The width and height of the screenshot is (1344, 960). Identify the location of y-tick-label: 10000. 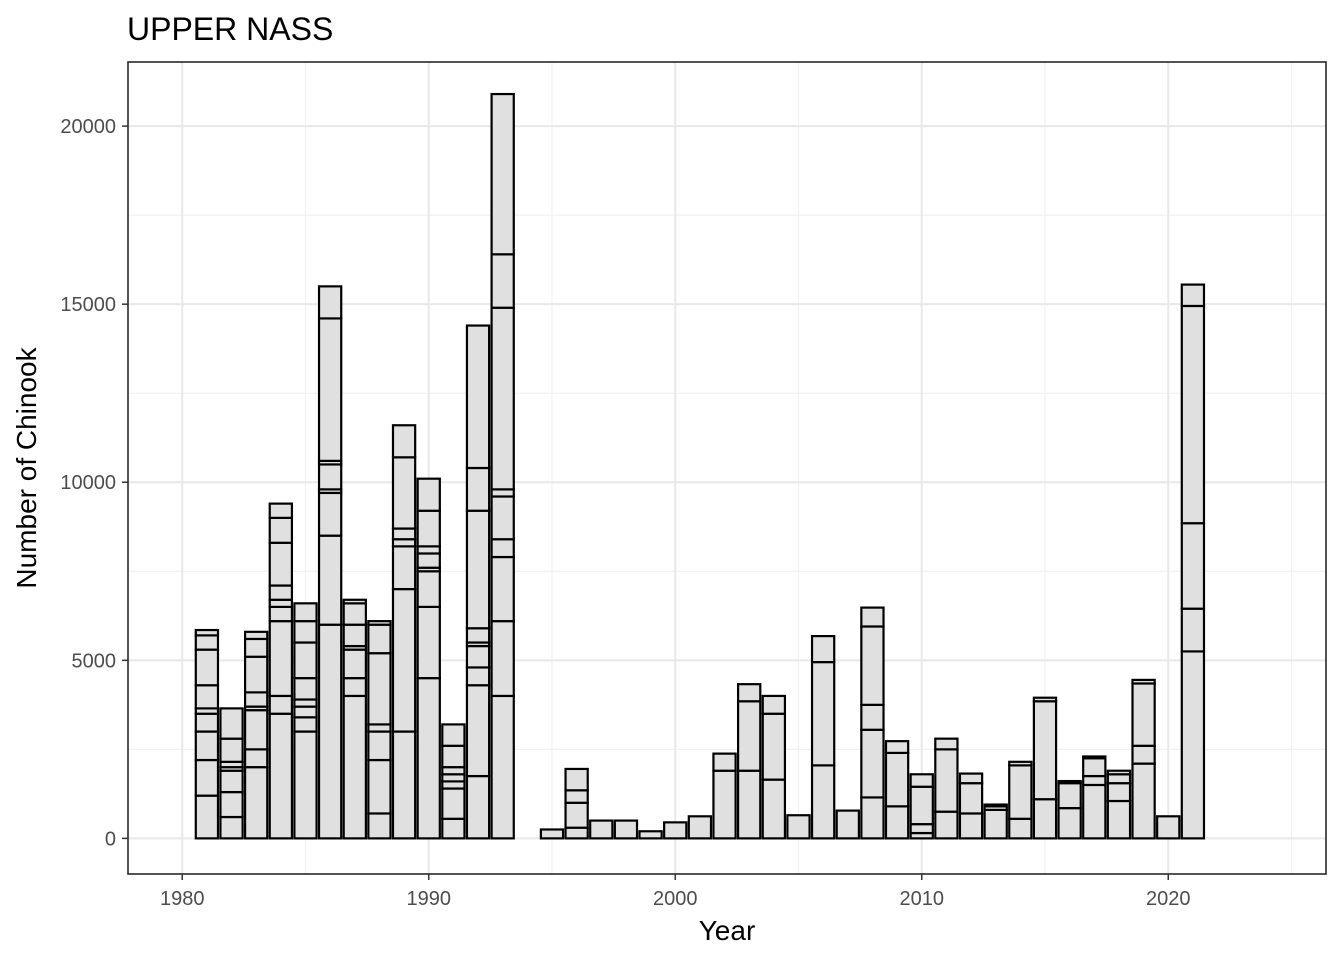
(88, 483).